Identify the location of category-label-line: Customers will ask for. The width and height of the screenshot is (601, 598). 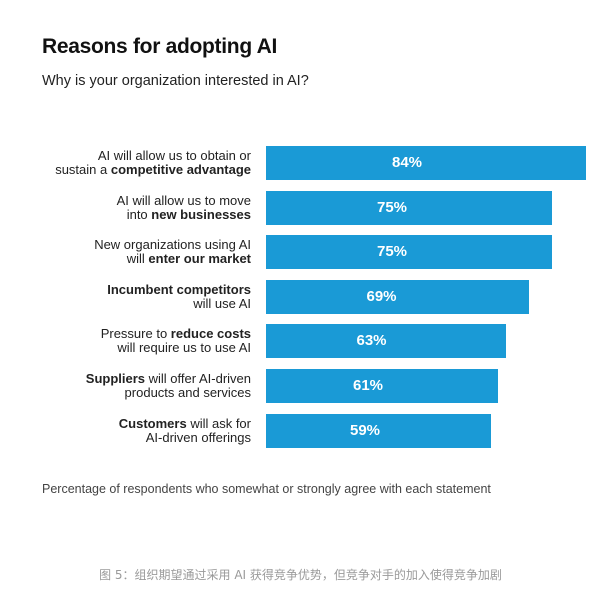
(131, 424).